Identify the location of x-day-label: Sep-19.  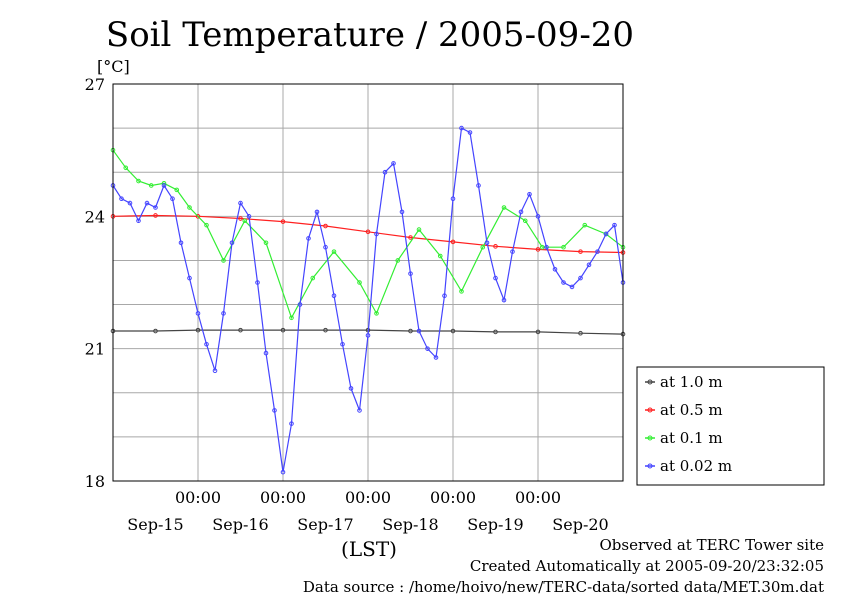
(495, 524).